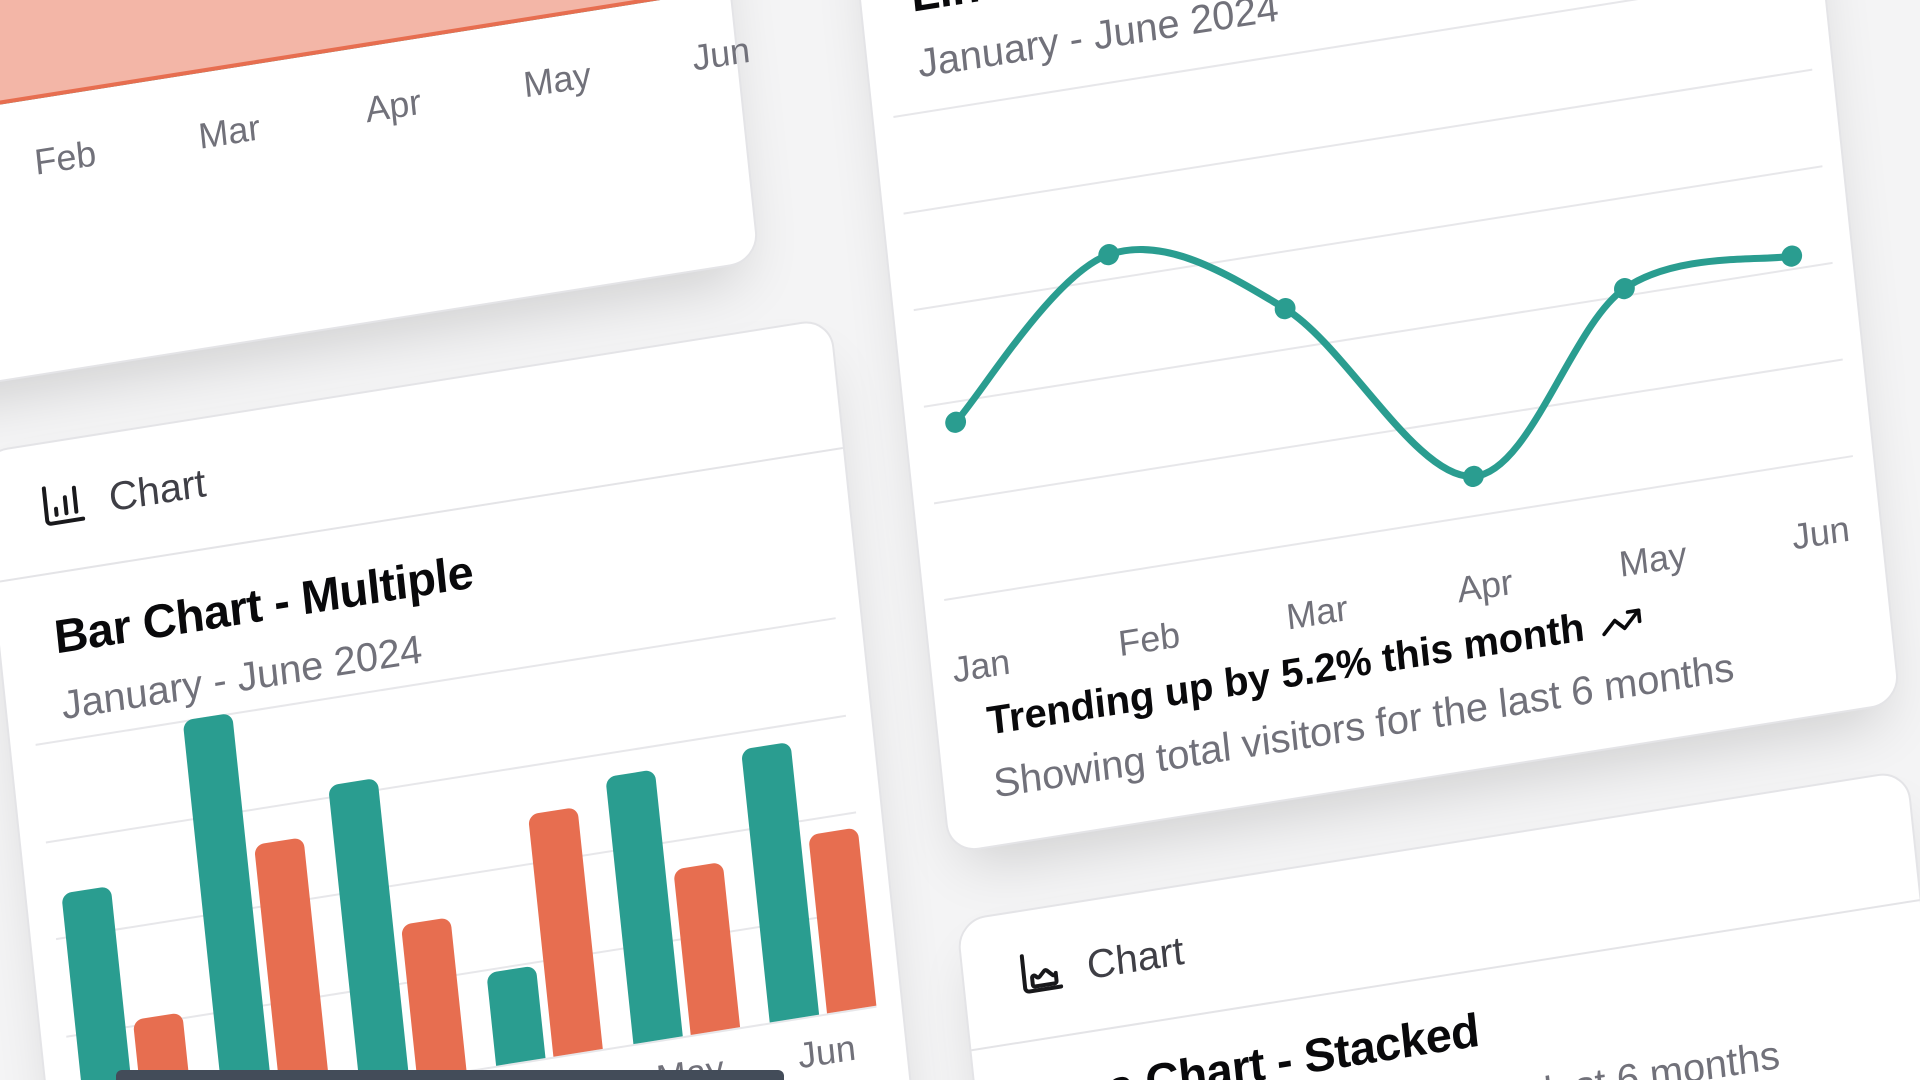  What do you see at coordinates (955, 422) in the screenshot?
I see `data-point-dot-jan` at bounding box center [955, 422].